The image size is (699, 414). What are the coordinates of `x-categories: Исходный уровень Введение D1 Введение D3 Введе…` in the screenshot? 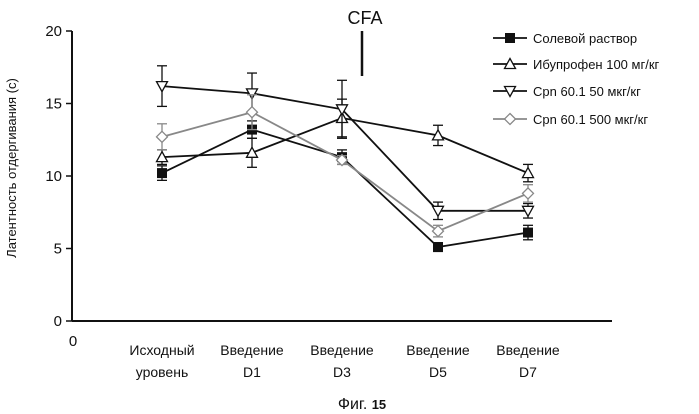 It's located at (344, 361).